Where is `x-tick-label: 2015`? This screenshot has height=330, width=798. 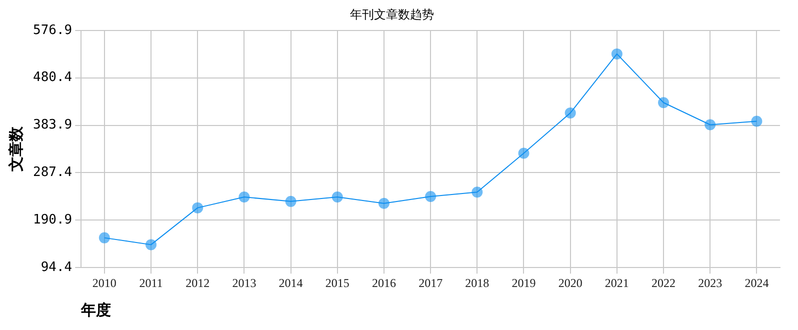
x-tick-label: 2015 is located at coordinates (337, 283).